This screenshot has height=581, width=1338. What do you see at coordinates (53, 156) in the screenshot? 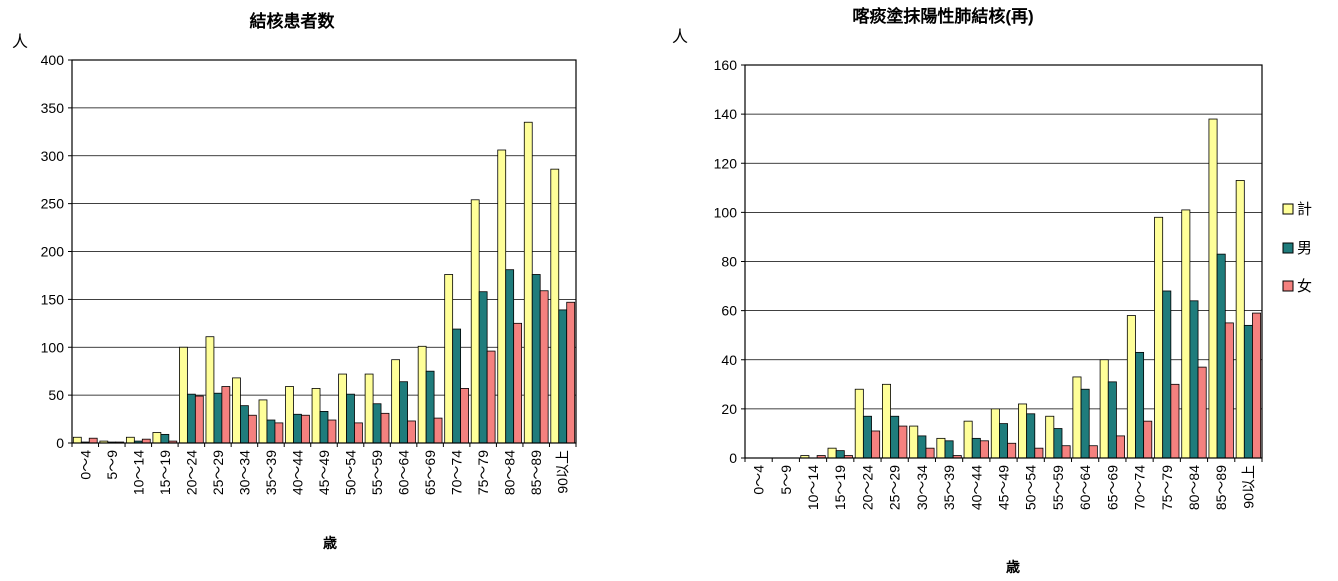
I see `y-tick-label: 300` at bounding box center [53, 156].